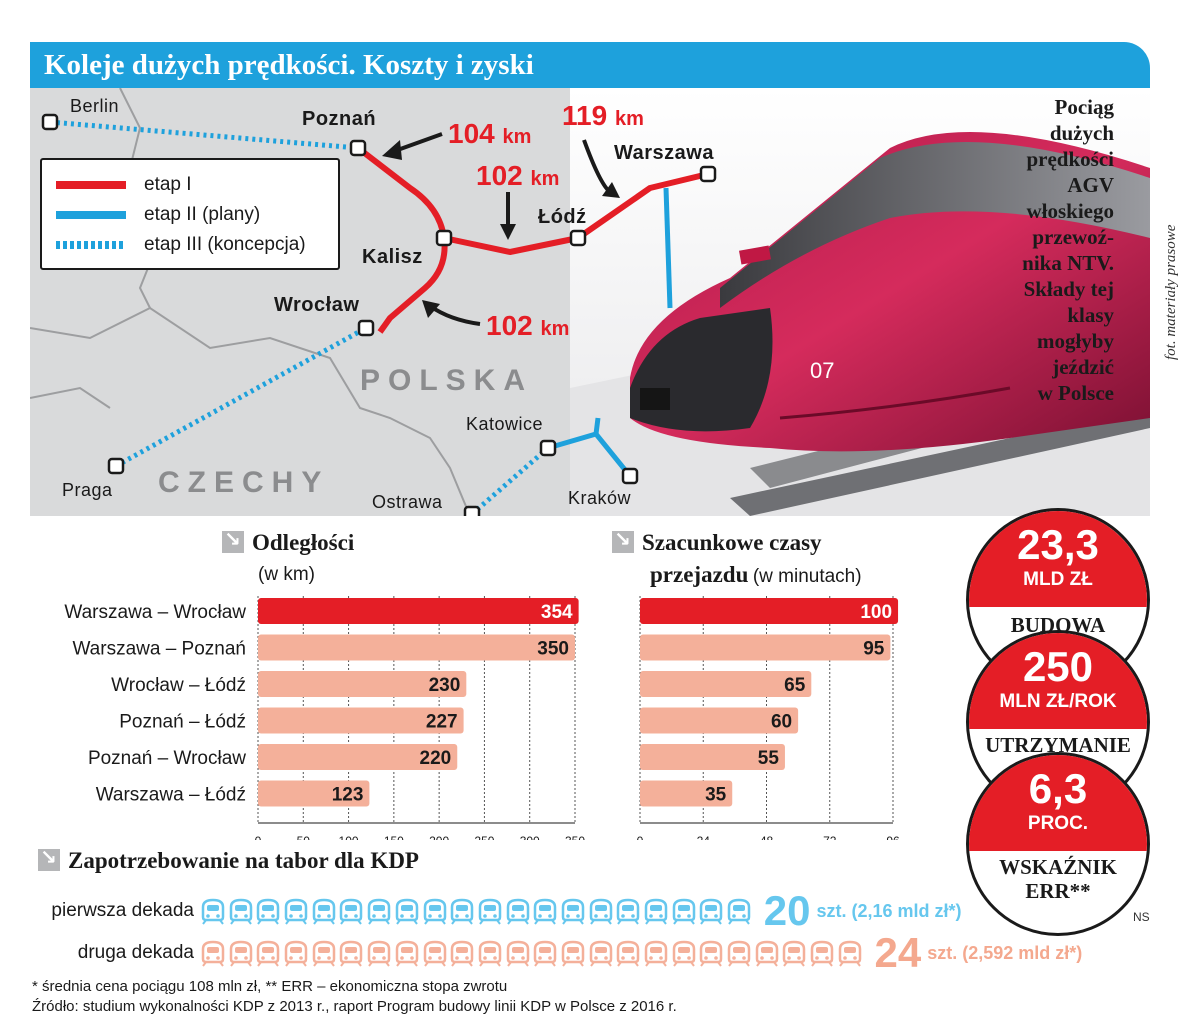 Image resolution: width=1200 pixels, height=1027 pixels. I want to click on data-label: 227, so click(442, 722).